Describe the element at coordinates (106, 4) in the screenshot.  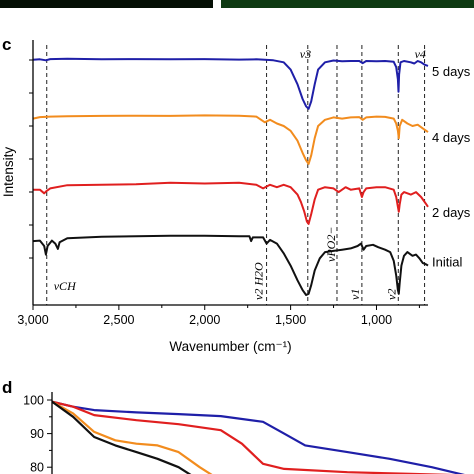
I see `image-strip-left` at that location.